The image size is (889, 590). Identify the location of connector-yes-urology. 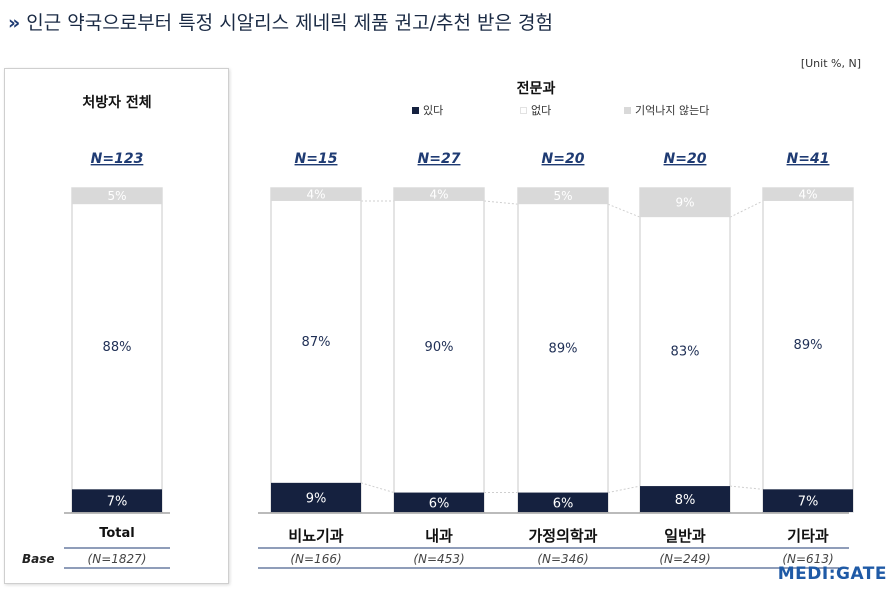
(377, 488).